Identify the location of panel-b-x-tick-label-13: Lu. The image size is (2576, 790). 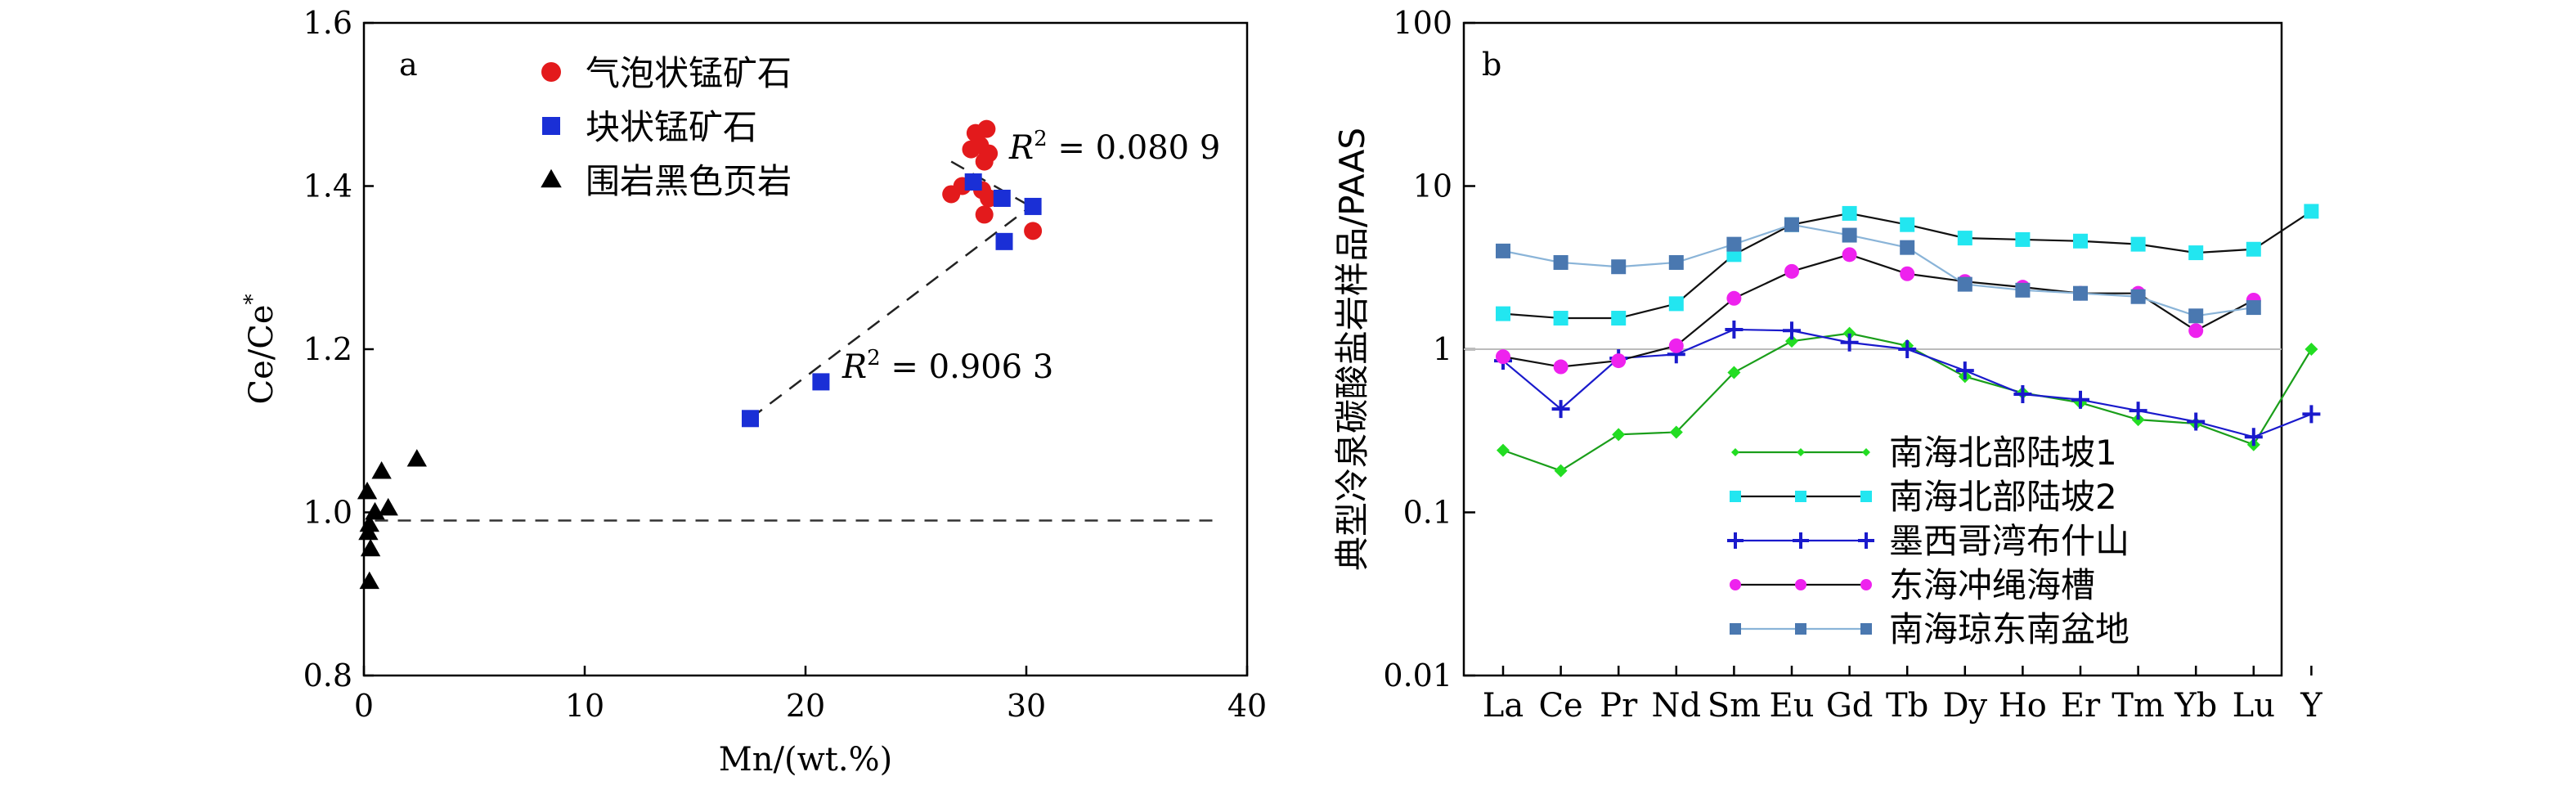
(2254, 706).